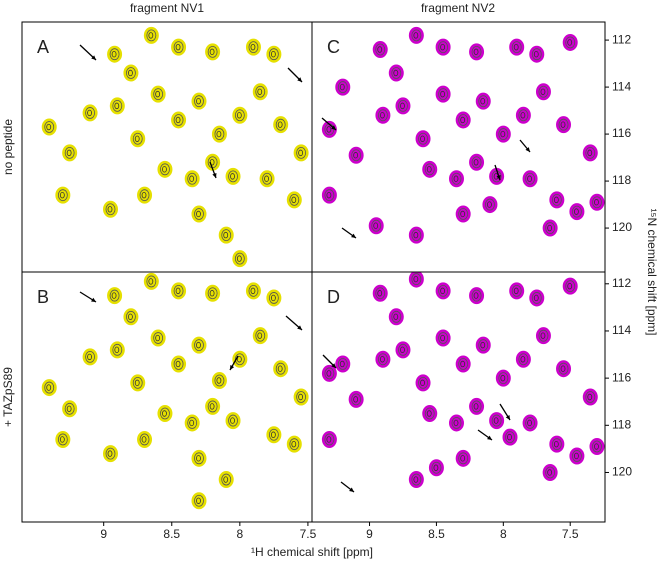 This screenshot has height=566, width=662. What do you see at coordinates (621, 424) in the screenshot?
I see `y-tick-label: 118` at bounding box center [621, 424].